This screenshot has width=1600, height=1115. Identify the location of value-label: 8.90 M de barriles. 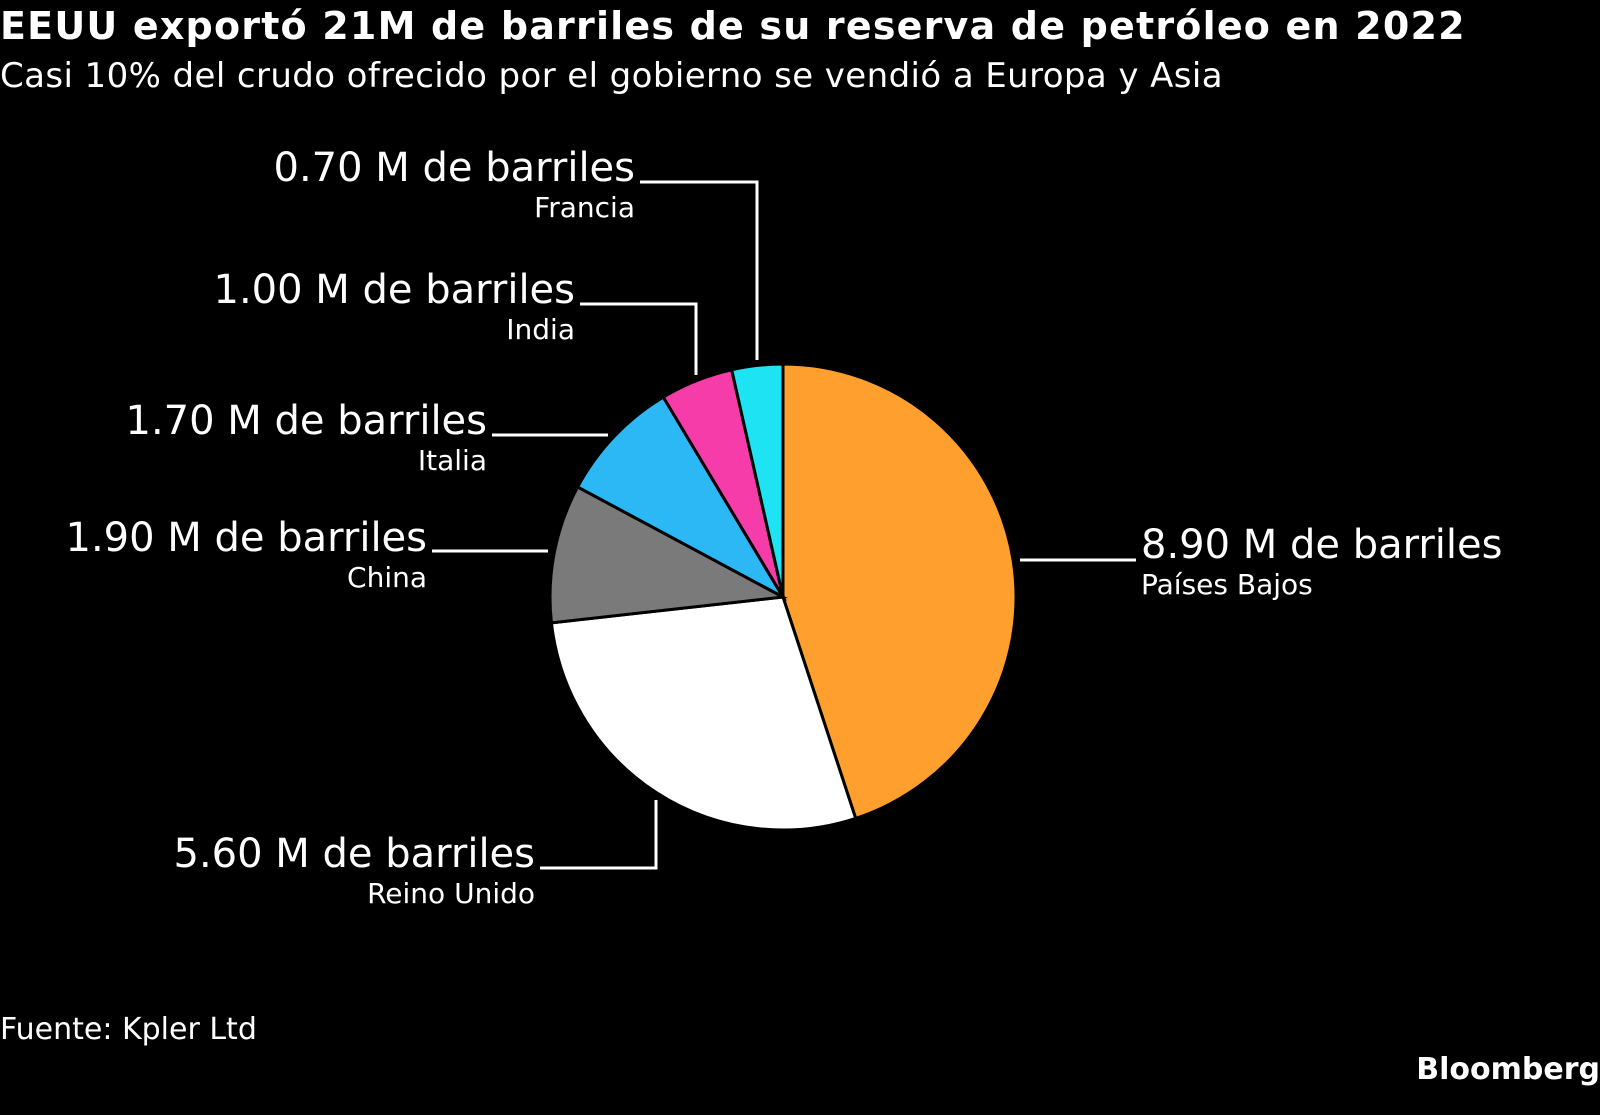
(1322, 545).